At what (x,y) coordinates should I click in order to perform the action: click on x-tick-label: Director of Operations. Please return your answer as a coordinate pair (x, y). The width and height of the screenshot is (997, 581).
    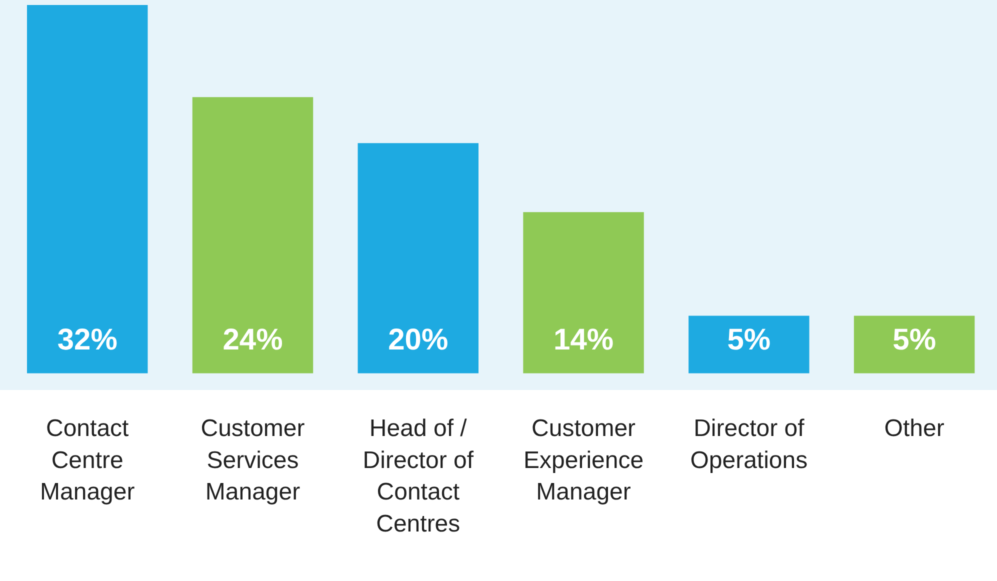
    Looking at the image, I should click on (749, 444).